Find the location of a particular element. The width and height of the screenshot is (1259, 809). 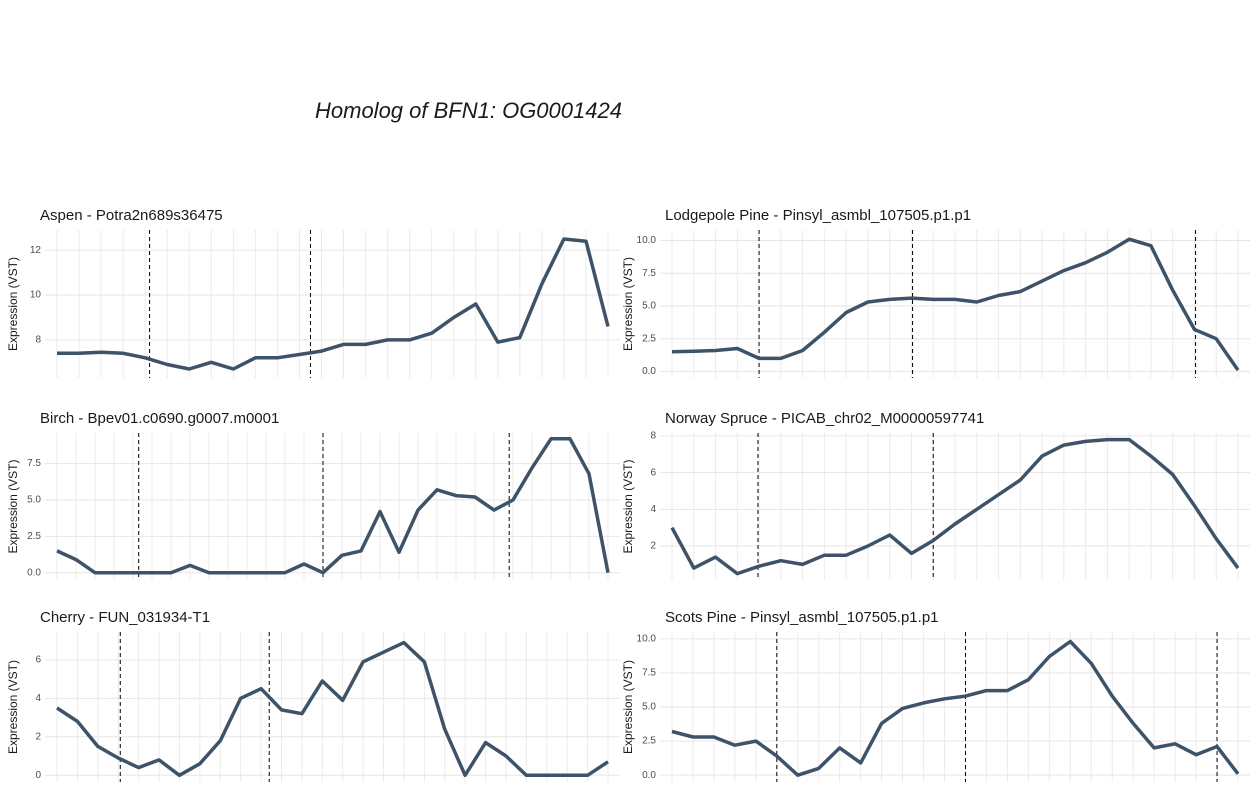

page-title: Homolog of BFN1: OG0001424 is located at coordinates (468, 110).